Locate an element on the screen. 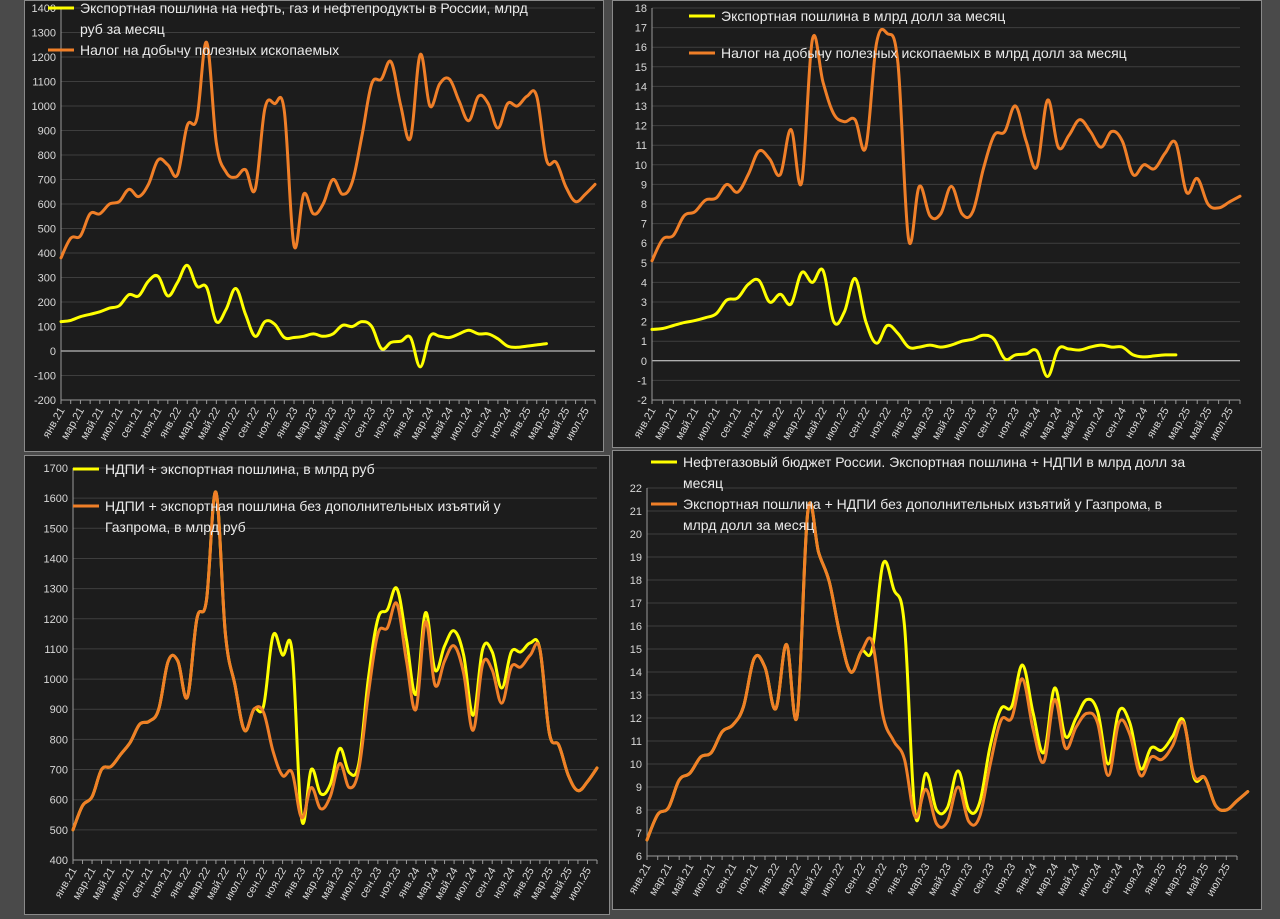 This screenshot has height=919, width=1280. y-tick-label: 21 is located at coordinates (636, 512).